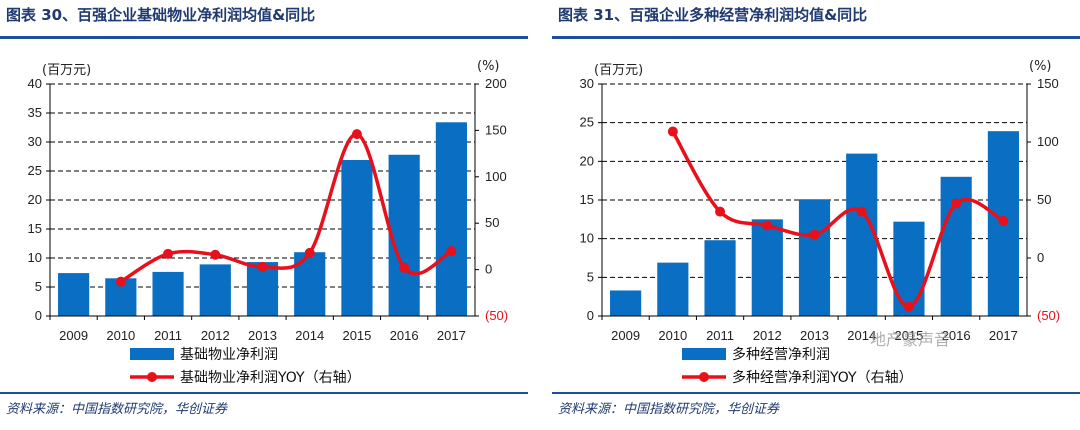 This screenshot has width=1080, height=430. Describe the element at coordinates (781, 354) in the screenshot. I see `legend-bar-label: 多种经营净利润` at that location.